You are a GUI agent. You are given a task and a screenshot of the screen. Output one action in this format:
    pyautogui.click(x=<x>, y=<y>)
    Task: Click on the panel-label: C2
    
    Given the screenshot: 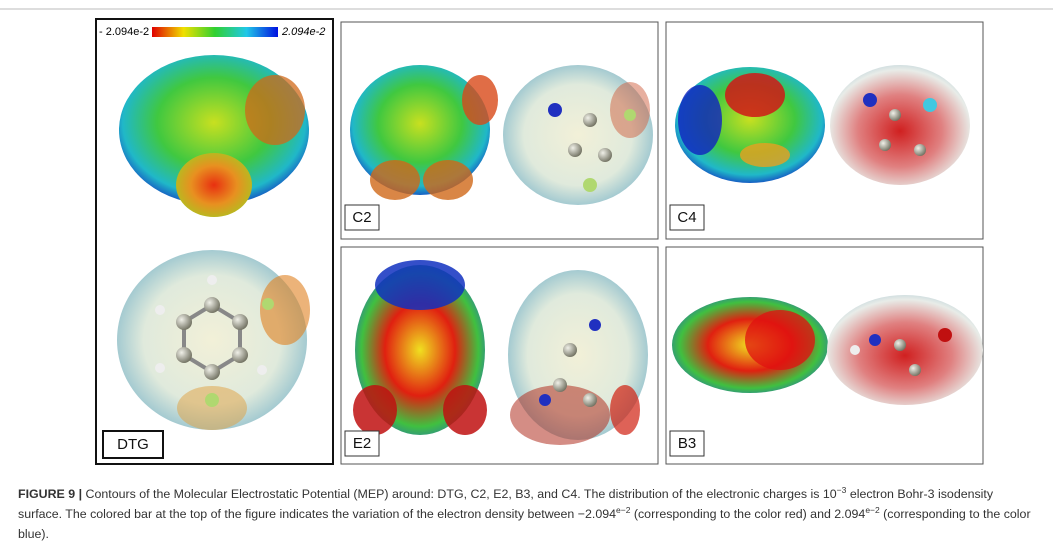 What is the action you would take?
    pyautogui.click(x=361, y=217)
    